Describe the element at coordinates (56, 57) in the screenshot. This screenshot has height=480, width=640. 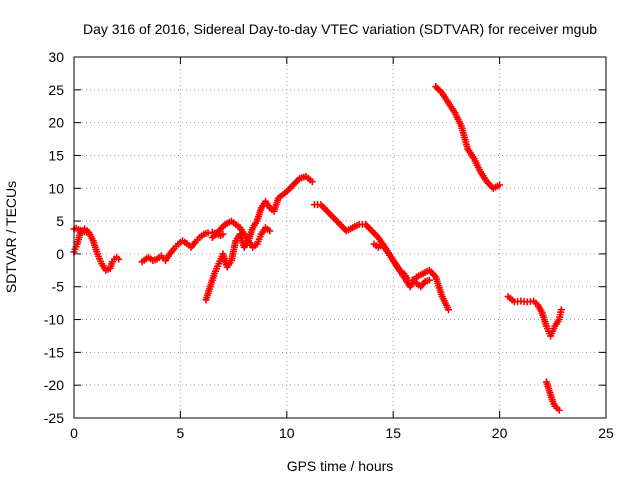
I see `y-tick-label: 30` at that location.